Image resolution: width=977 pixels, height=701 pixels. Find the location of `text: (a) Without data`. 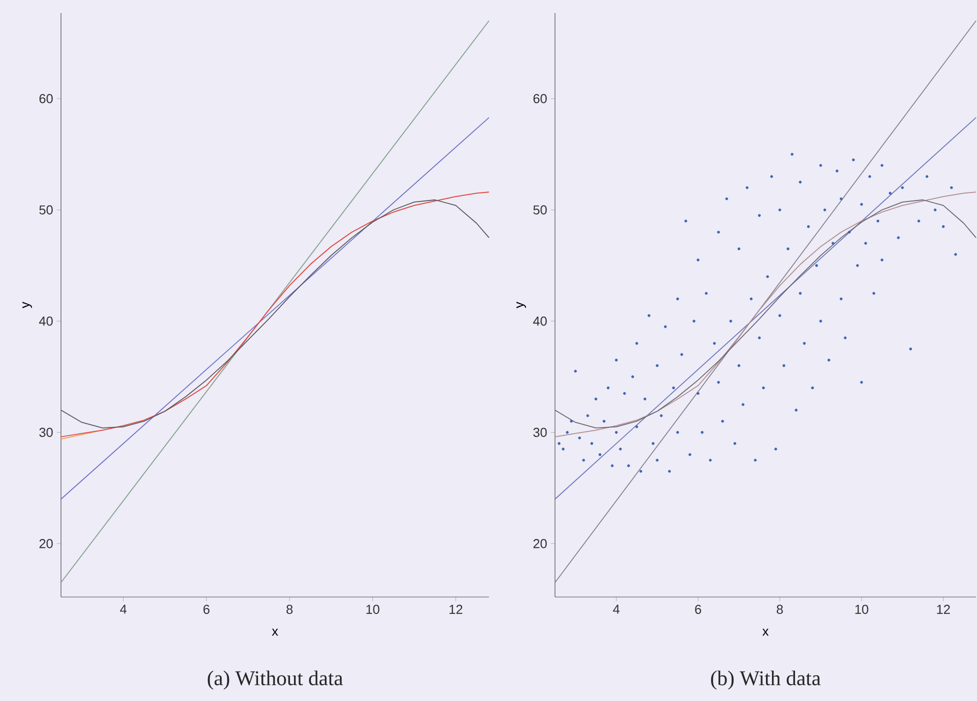

text: (a) Without data is located at coordinates (275, 680).